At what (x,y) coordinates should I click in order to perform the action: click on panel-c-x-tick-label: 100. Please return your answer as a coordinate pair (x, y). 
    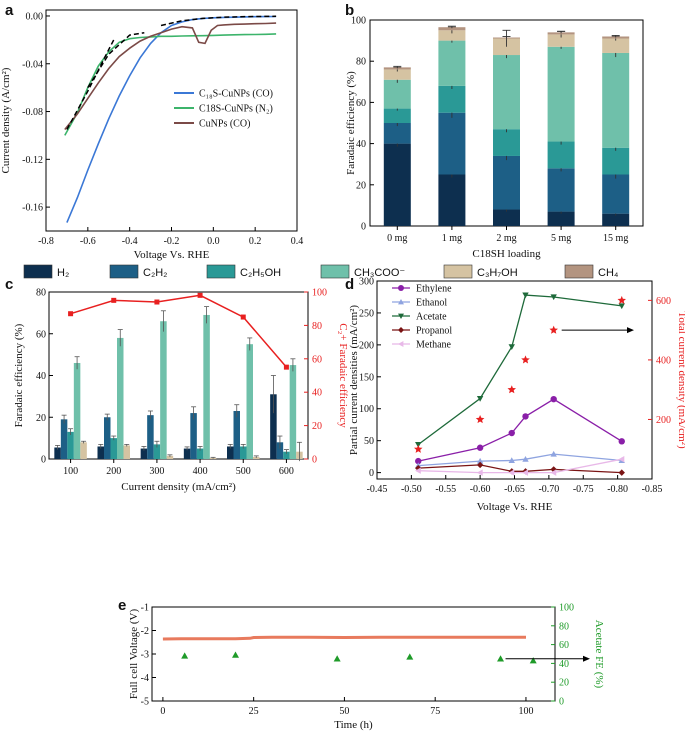
    Looking at the image, I should click on (70, 471).